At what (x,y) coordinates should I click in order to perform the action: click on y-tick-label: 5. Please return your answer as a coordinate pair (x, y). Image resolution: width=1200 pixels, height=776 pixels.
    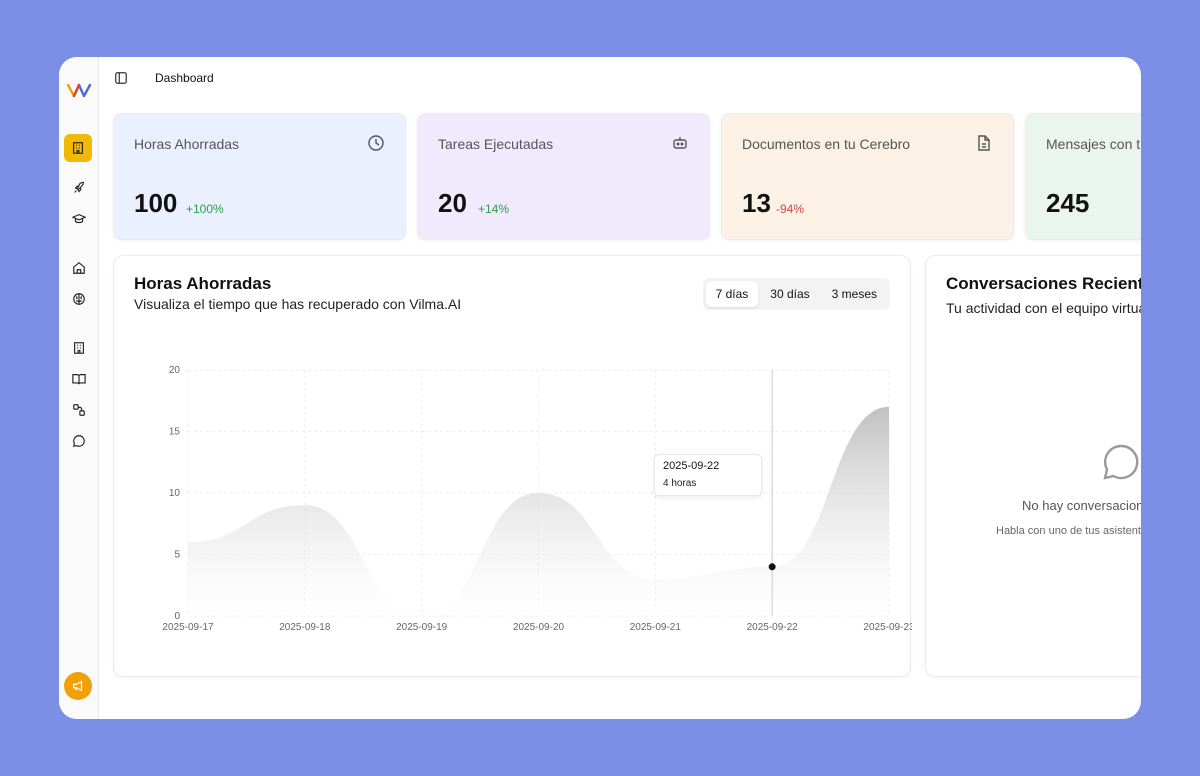
    Looking at the image, I should click on (177, 555).